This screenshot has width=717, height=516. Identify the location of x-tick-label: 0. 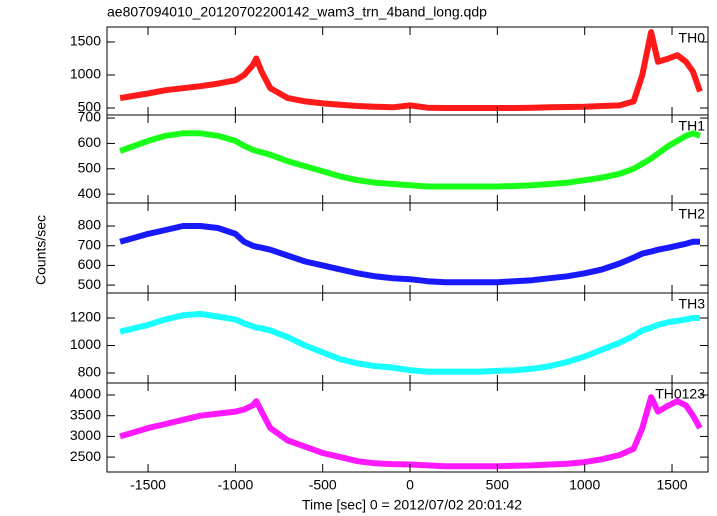
(410, 485).